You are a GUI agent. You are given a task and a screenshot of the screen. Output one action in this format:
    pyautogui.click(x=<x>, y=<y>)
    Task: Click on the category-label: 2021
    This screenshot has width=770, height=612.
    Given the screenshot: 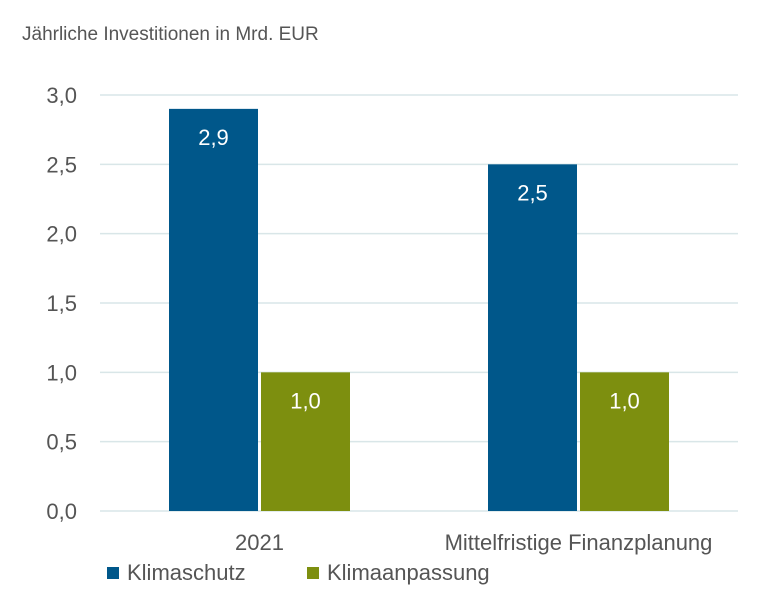 What is the action you would take?
    pyautogui.click(x=259, y=542)
    